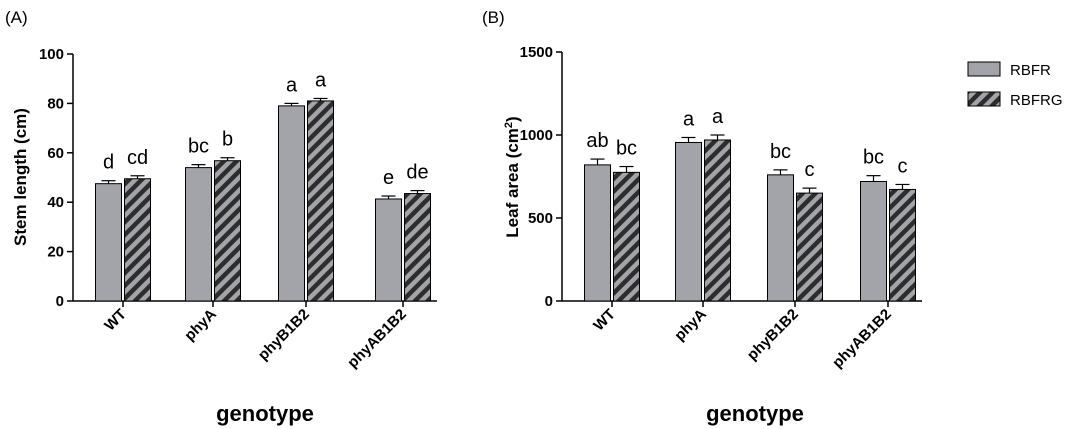  Describe the element at coordinates (55, 252) in the screenshot. I see `y-tick-label: 20` at that location.